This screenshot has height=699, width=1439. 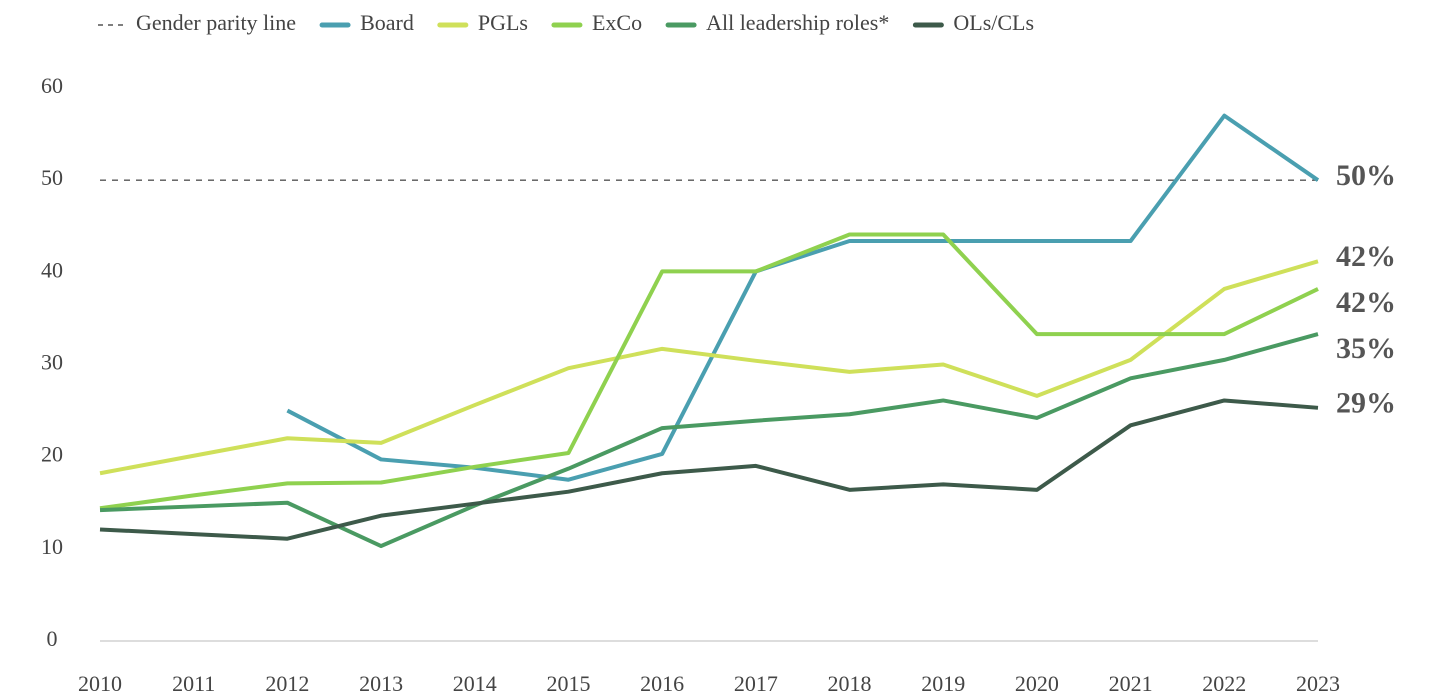 What do you see at coordinates (52, 362) in the screenshot?
I see `y-tick-label: 30` at bounding box center [52, 362].